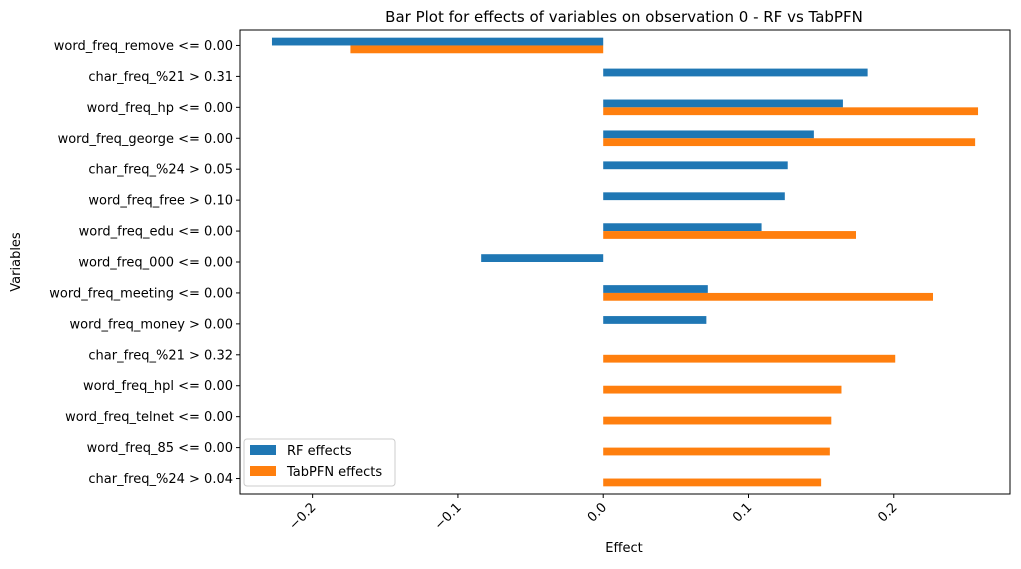 This screenshot has height=569, width=1021. I want to click on x-tick-label-1: −0.1, so click(448, 516).